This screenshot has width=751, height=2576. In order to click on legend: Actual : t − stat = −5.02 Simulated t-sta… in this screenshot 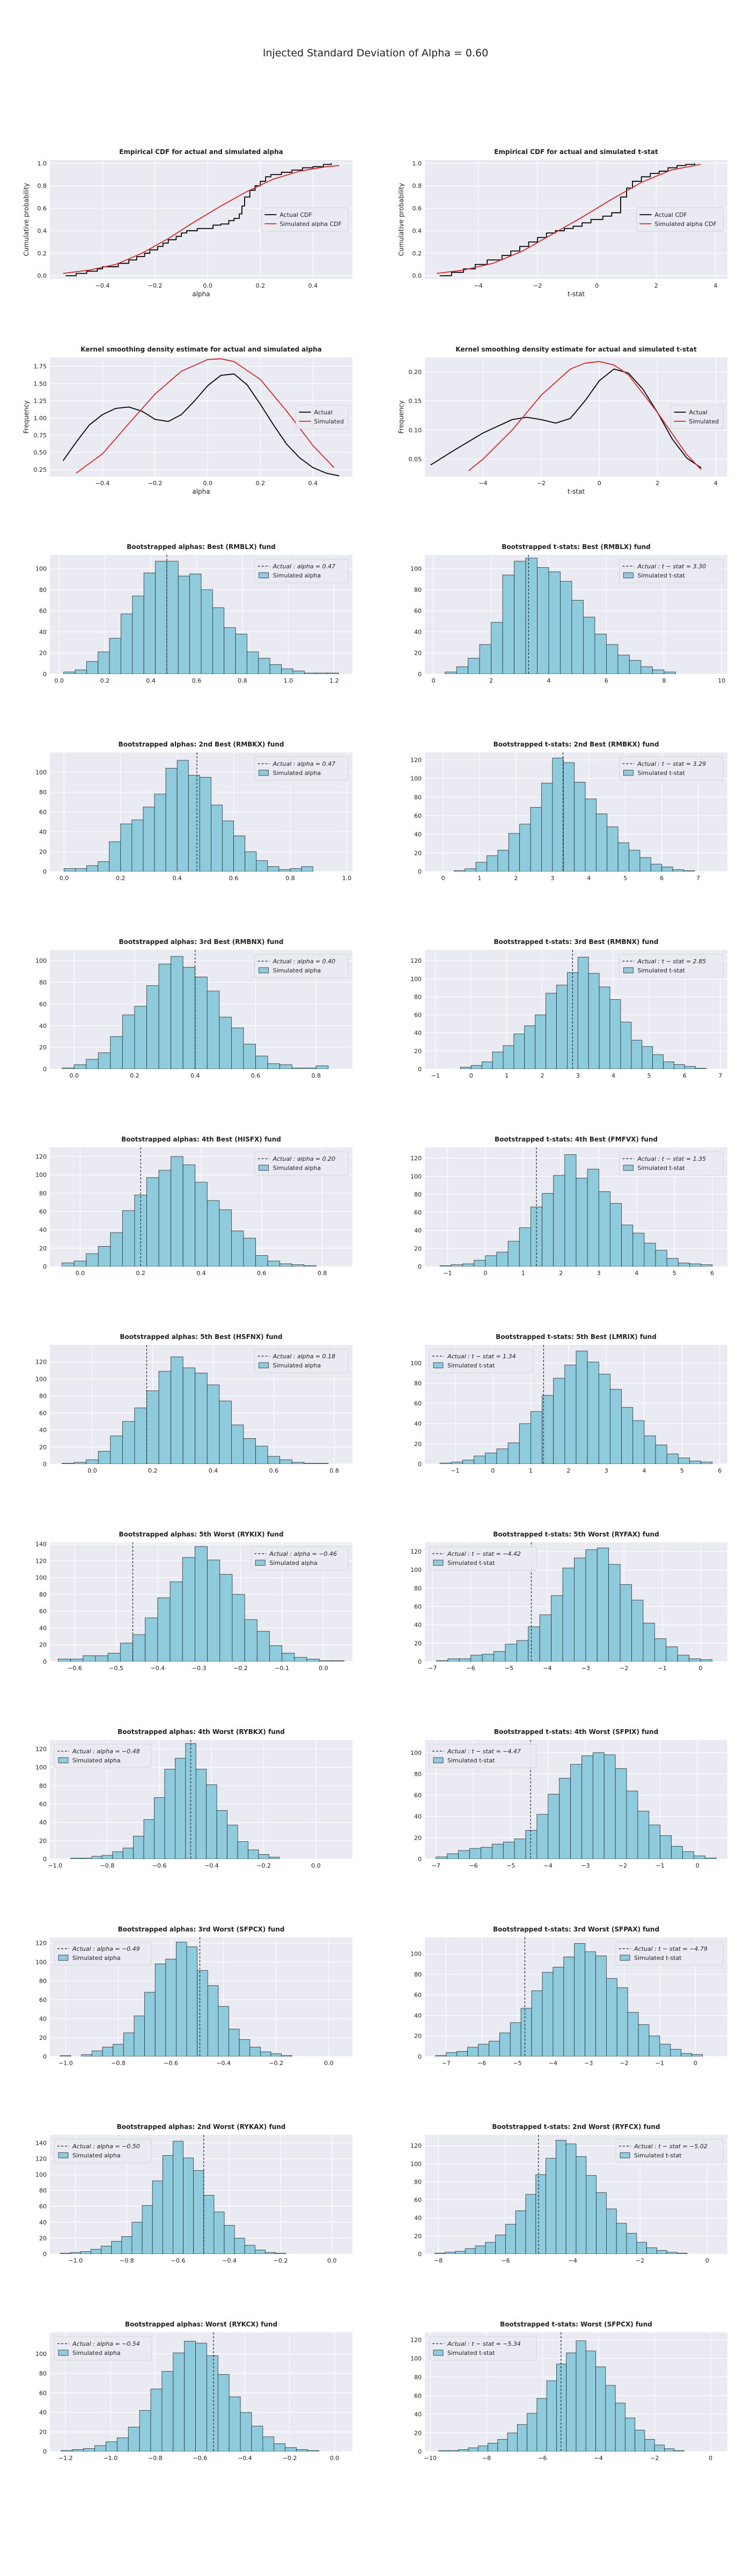, I will do `click(669, 2151)`.